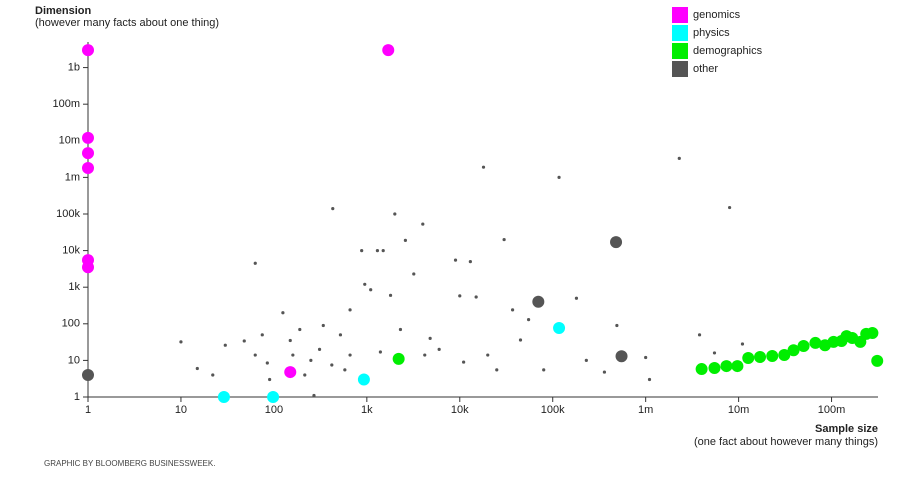 Image resolution: width=897 pixels, height=478 pixels. Describe the element at coordinates (127, 23) in the screenshot. I see `y-axis-subtitle: (however many facts about one thing)` at that location.